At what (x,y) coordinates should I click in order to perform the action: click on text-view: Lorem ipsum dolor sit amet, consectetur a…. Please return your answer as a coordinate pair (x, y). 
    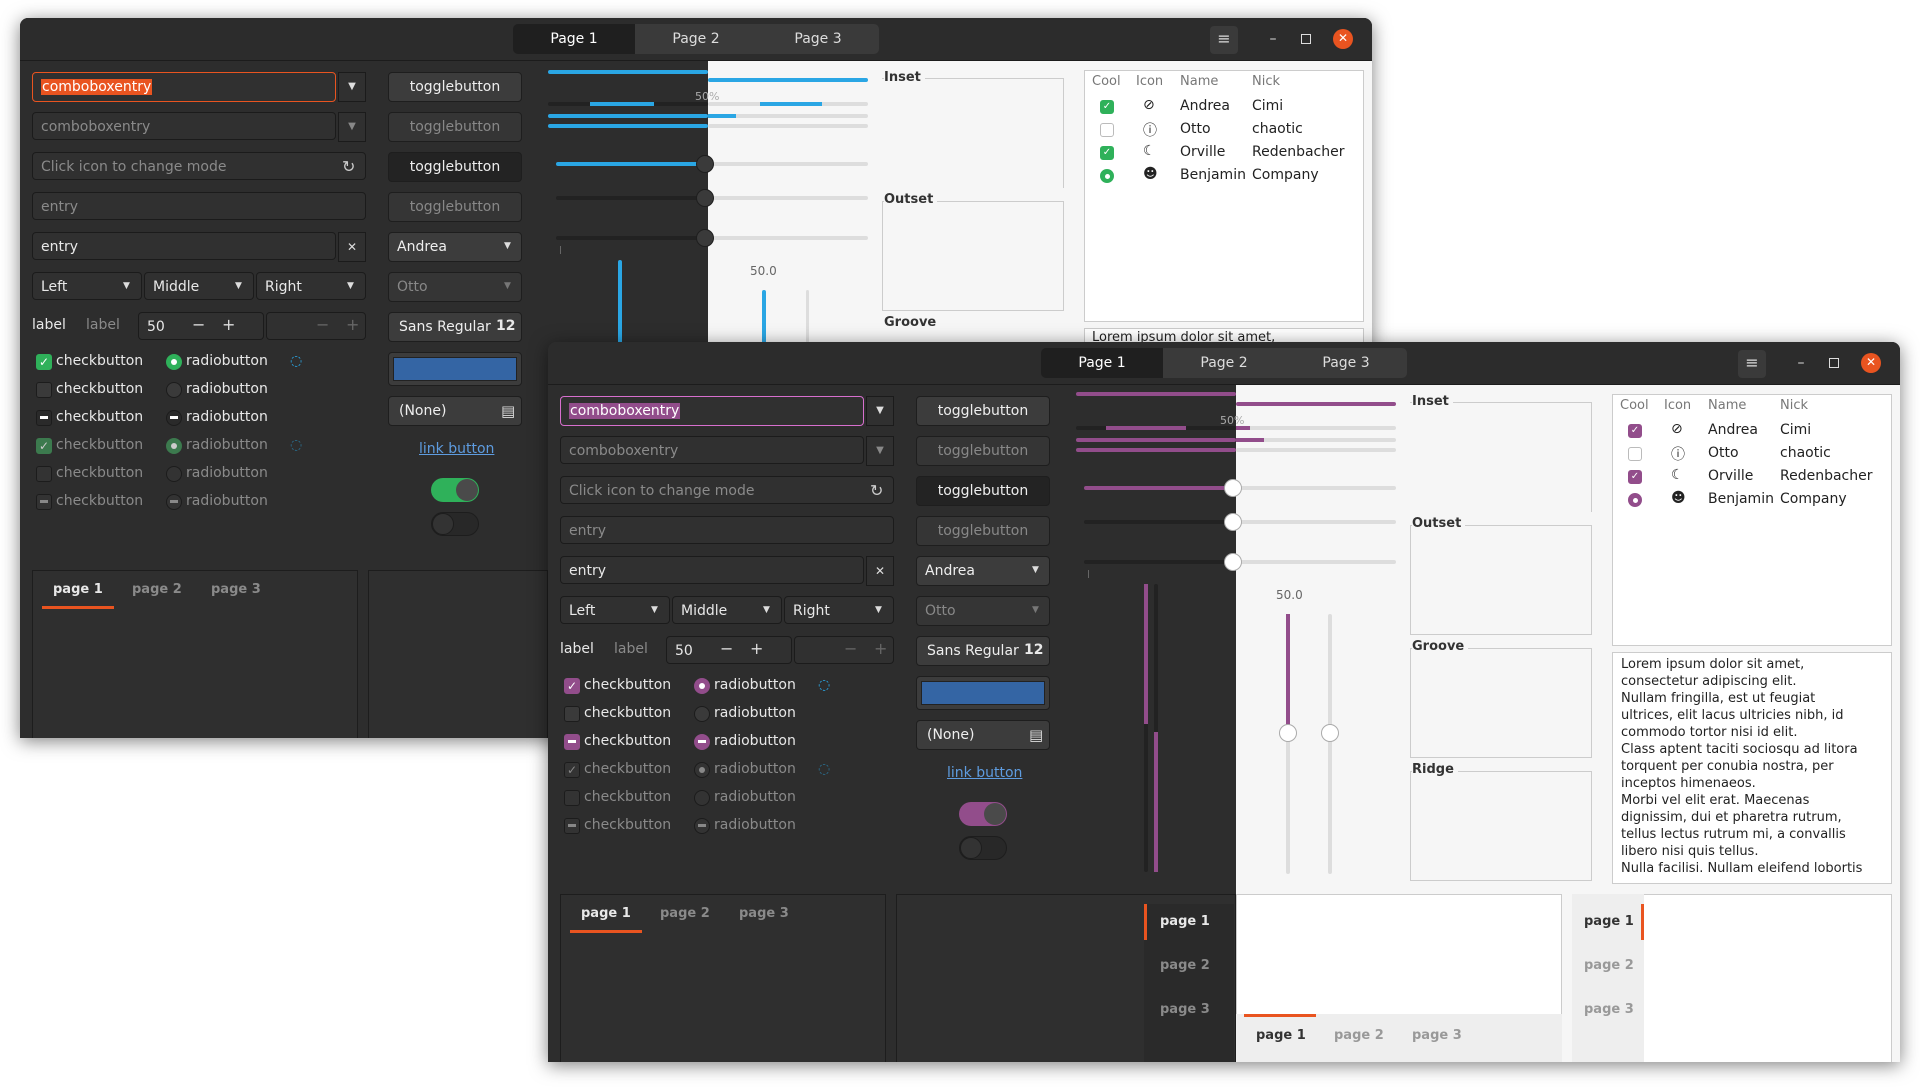
    Looking at the image, I should click on (1752, 768).